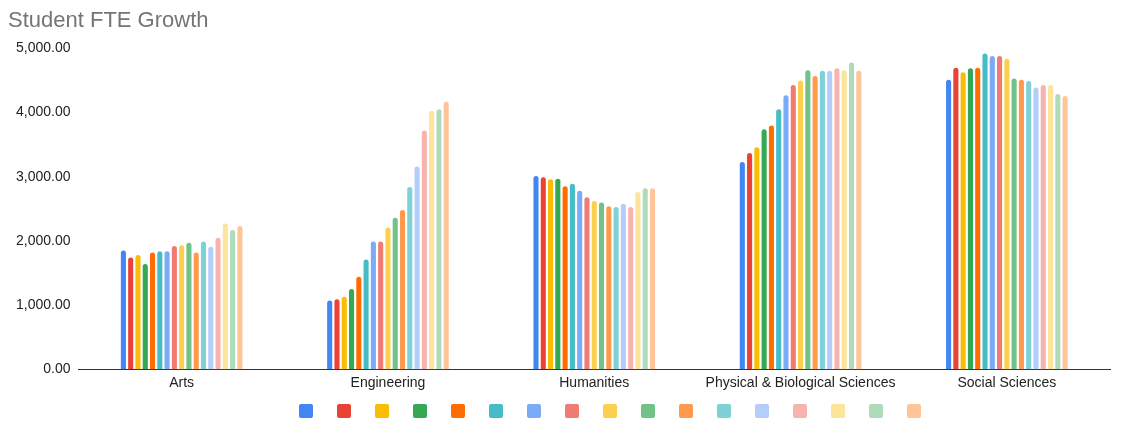 This screenshot has width=1130, height=432. Describe the element at coordinates (43, 111) in the screenshot. I see `y-tick-label: 4,000.00` at that location.